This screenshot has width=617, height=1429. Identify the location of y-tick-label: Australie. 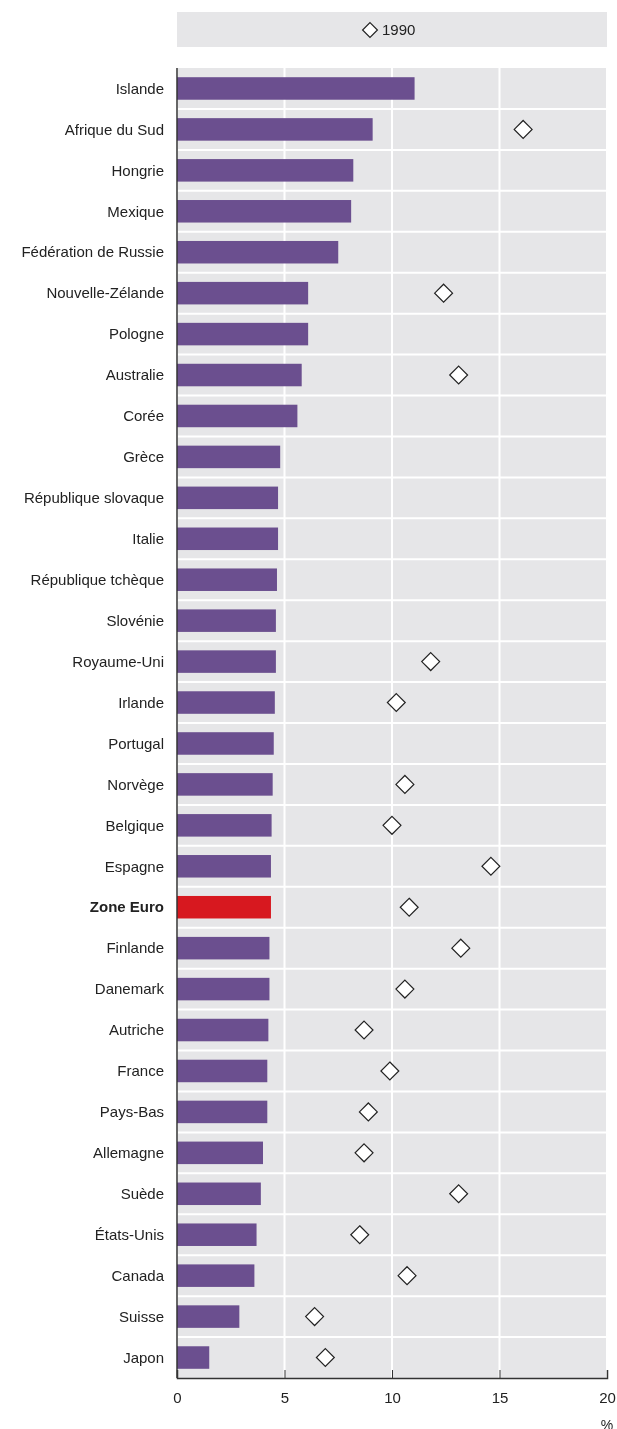
(134, 375).